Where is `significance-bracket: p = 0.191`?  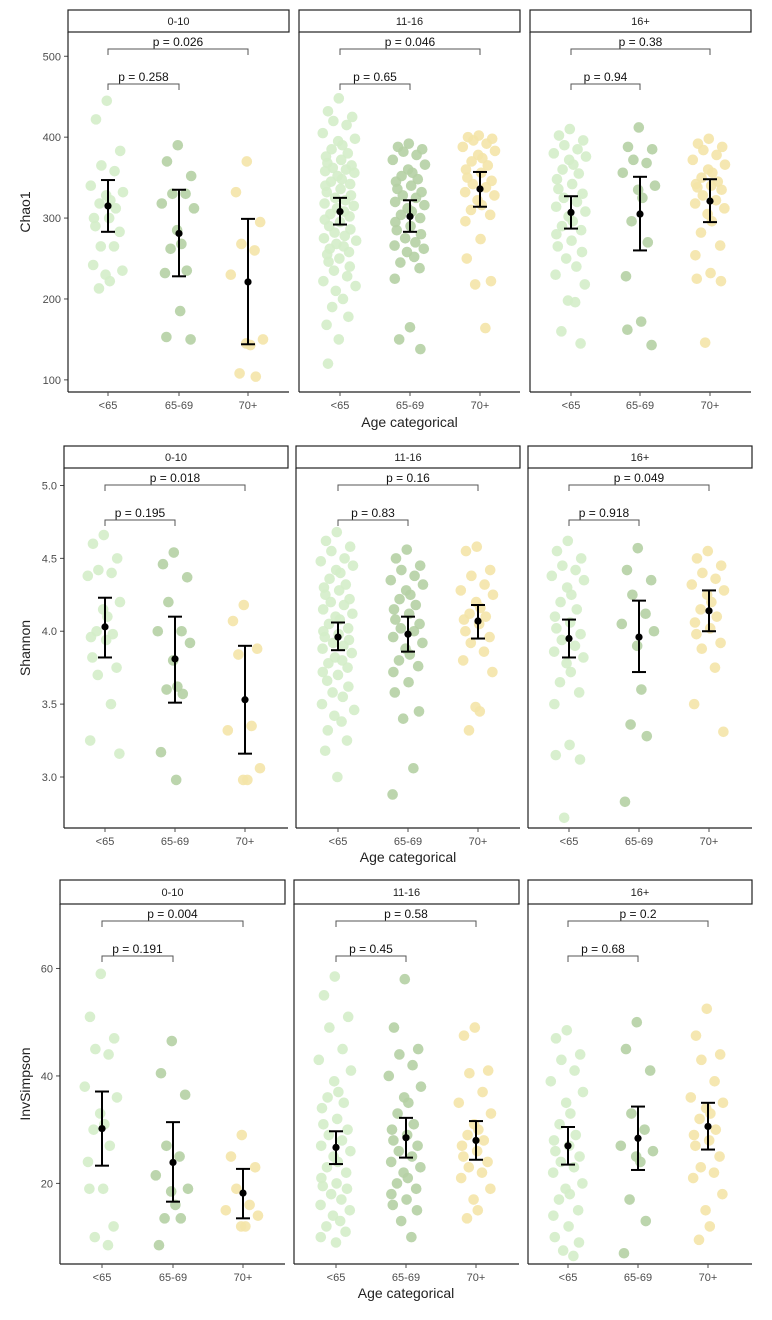
significance-bracket: p = 0.191 is located at coordinates (137, 952).